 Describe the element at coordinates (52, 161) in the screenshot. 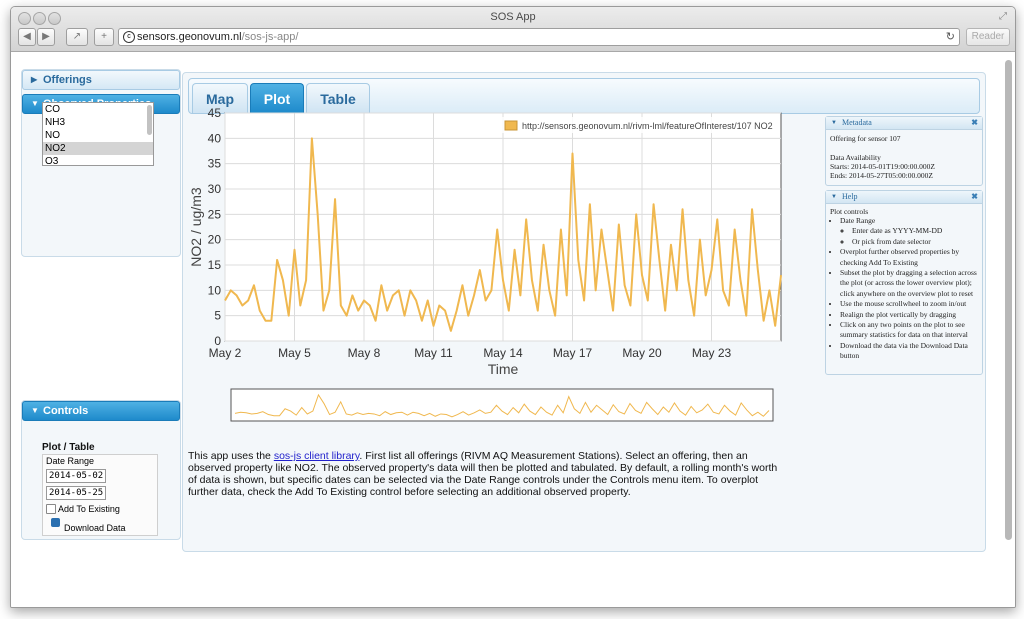

I see `property-option: O3` at that location.